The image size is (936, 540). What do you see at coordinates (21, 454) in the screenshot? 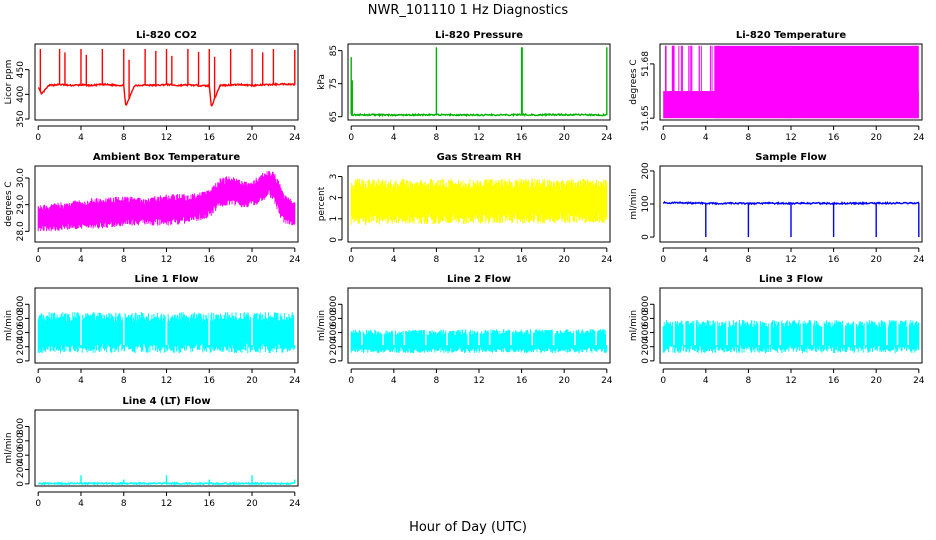
I see `y-tick-label: 400` at bounding box center [21, 454].